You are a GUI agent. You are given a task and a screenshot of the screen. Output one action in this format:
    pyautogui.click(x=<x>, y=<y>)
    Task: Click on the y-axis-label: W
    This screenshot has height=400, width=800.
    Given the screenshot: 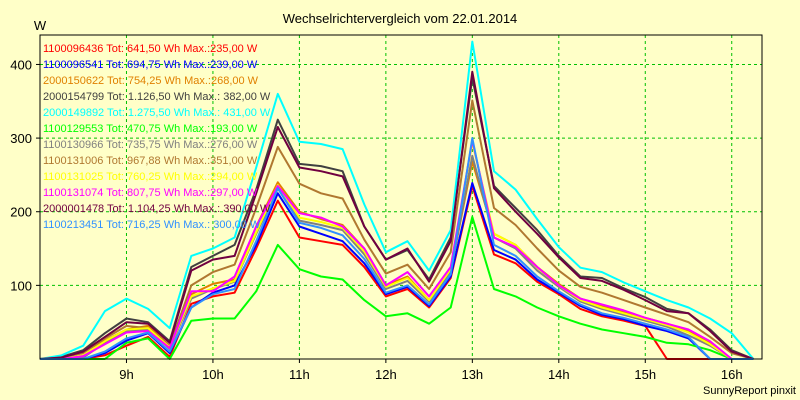 What is the action you would take?
    pyautogui.click(x=40, y=25)
    